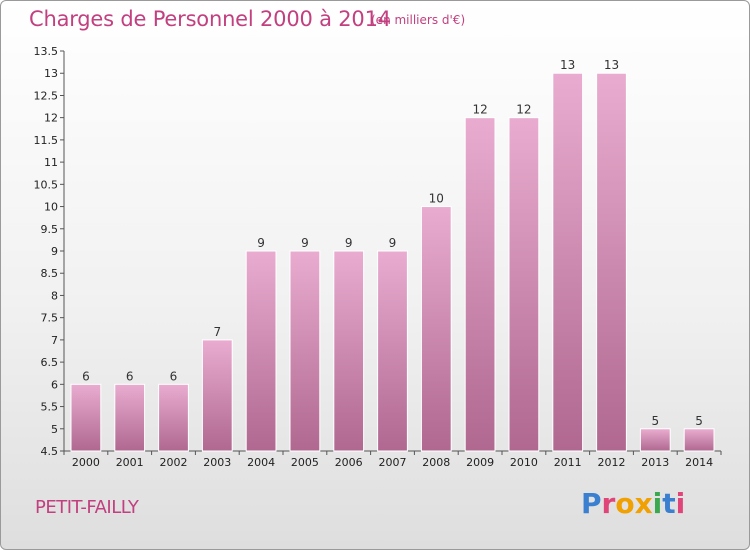  I want to click on chart-title: Charges de Personnel 2000 à 2014, so click(210, 19).